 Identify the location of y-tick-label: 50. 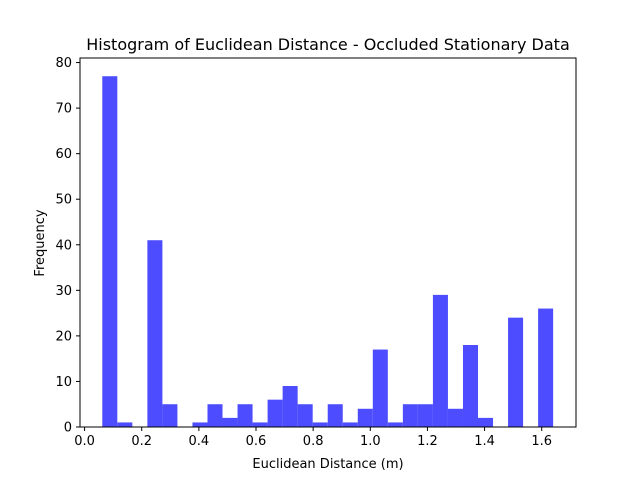
(63, 200).